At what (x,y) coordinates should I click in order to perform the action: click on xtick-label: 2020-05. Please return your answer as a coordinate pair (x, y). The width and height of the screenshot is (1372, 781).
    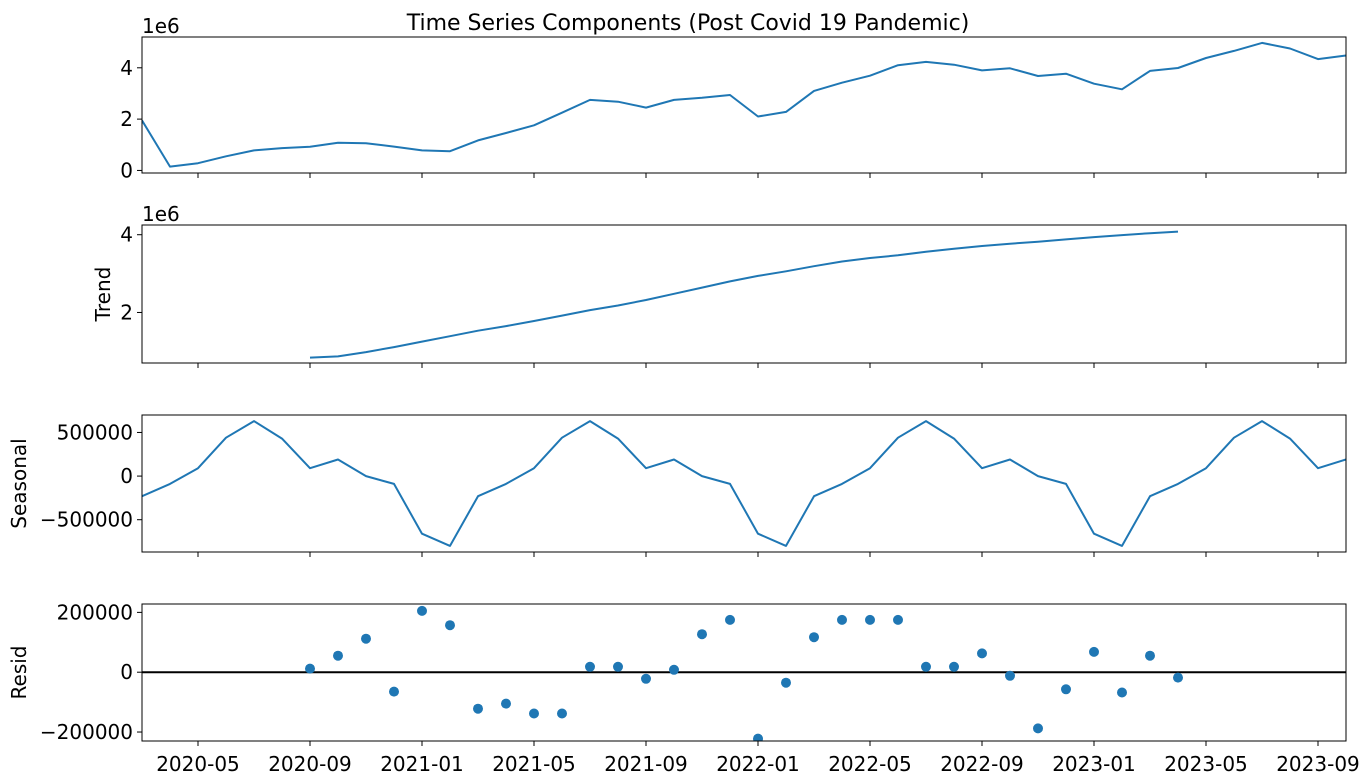
    Looking at the image, I should click on (198, 764).